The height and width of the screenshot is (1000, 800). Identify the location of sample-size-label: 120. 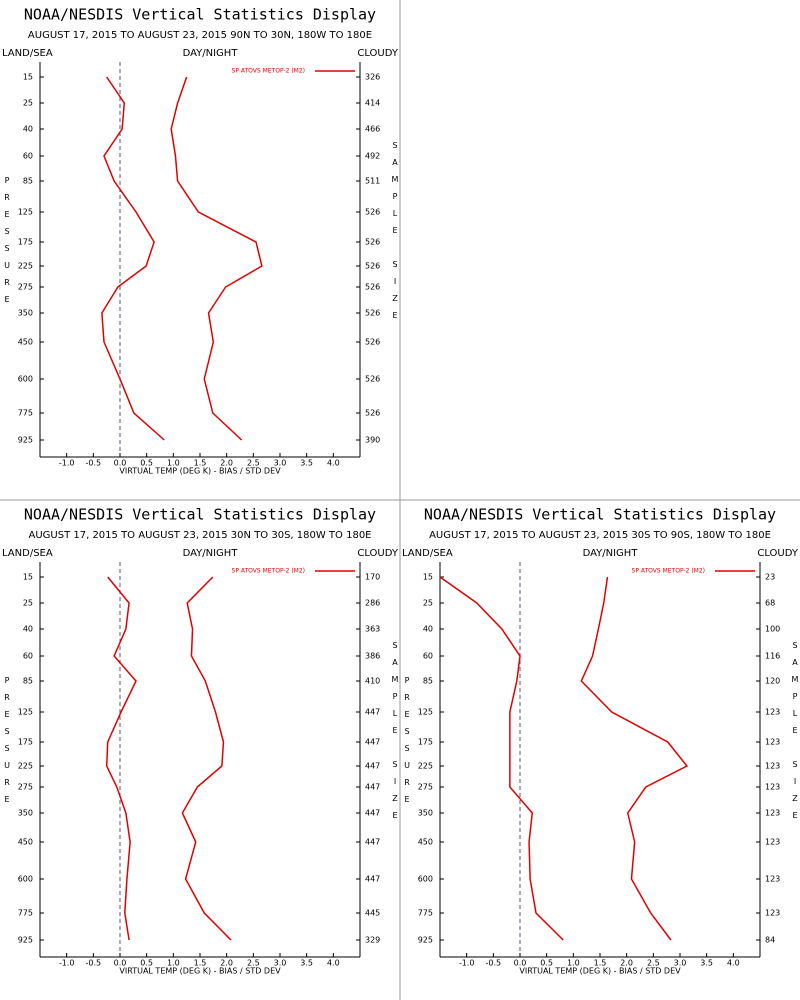
(772, 681).